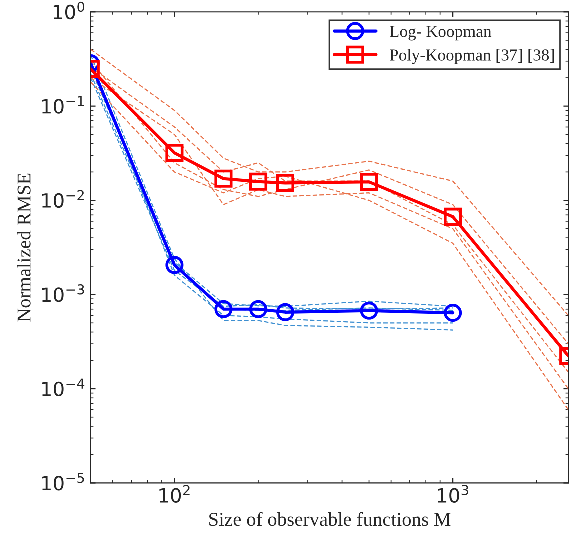 Image resolution: width=579 pixels, height=551 pixels. Describe the element at coordinates (472, 56) in the screenshot. I see `legend-label: Poly-Koopman [37] [38]` at that location.